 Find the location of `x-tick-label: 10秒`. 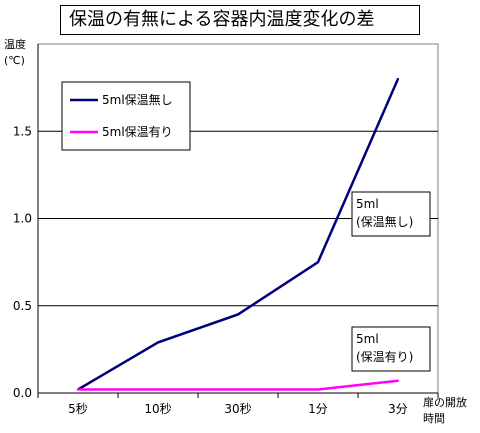

x-tick-label: 10秒 is located at coordinates (157, 409).